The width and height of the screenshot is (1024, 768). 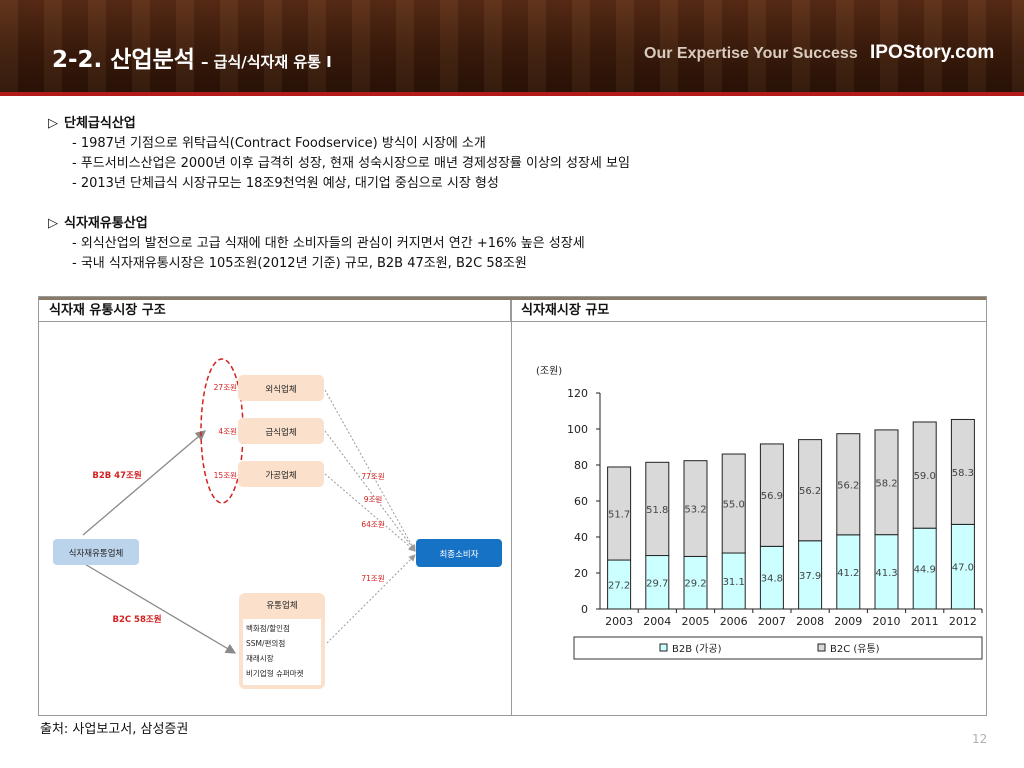 I want to click on bar-value-label: 41.3, so click(x=886, y=573).